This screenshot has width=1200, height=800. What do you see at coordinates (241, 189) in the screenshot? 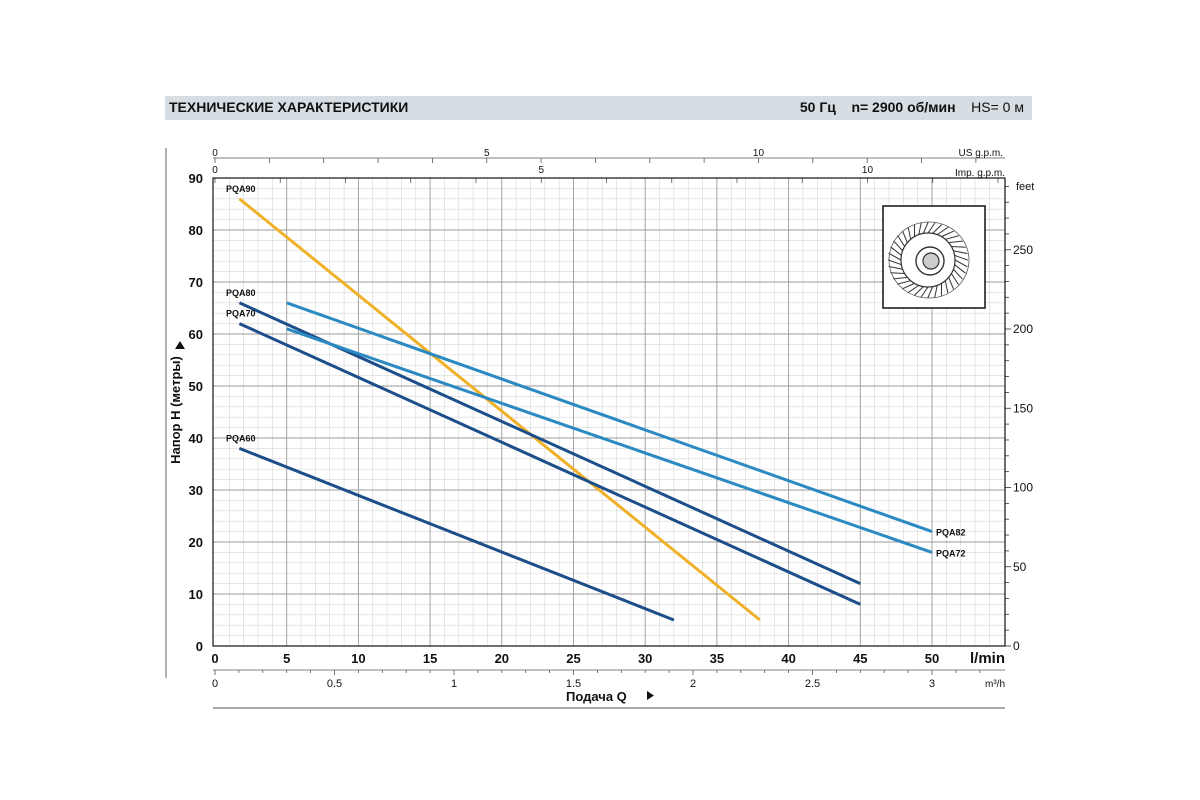
I see `series-label-pqa90: PQA90` at bounding box center [241, 189].